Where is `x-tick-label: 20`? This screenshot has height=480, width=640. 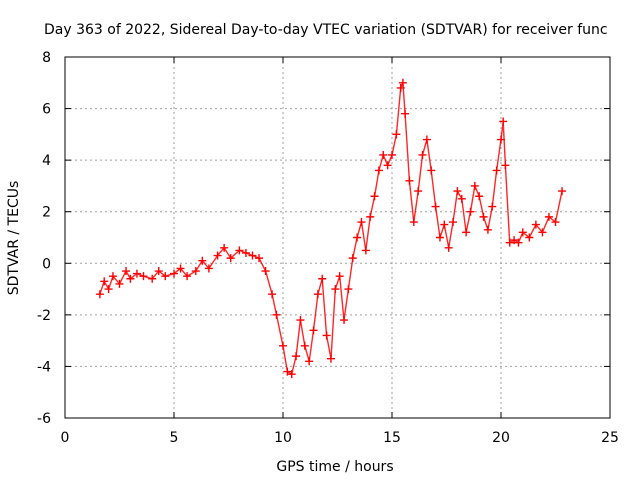 x-tick-label: 20 is located at coordinates (501, 438).